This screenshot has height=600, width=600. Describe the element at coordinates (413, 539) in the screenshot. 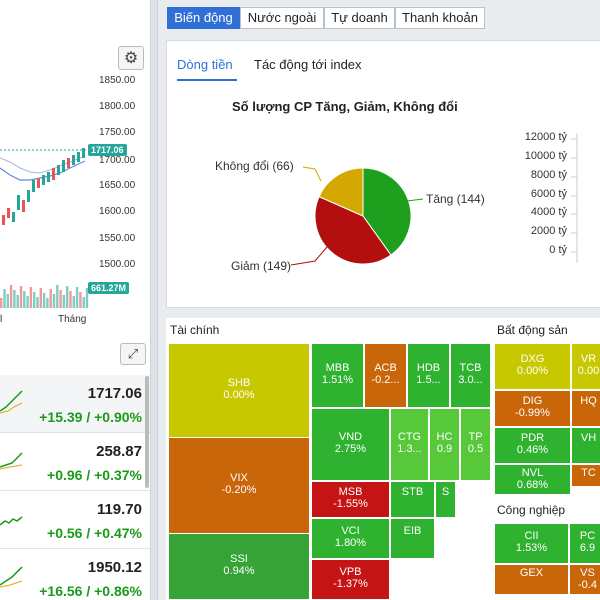

I see `treemap-tile: EIB` at that location.